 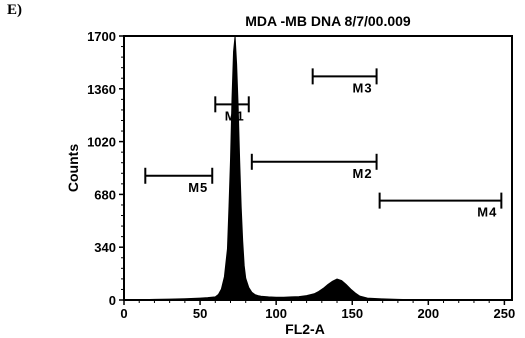 What do you see at coordinates (105, 194) in the screenshot?
I see `y-tick-label: 680` at bounding box center [105, 194].